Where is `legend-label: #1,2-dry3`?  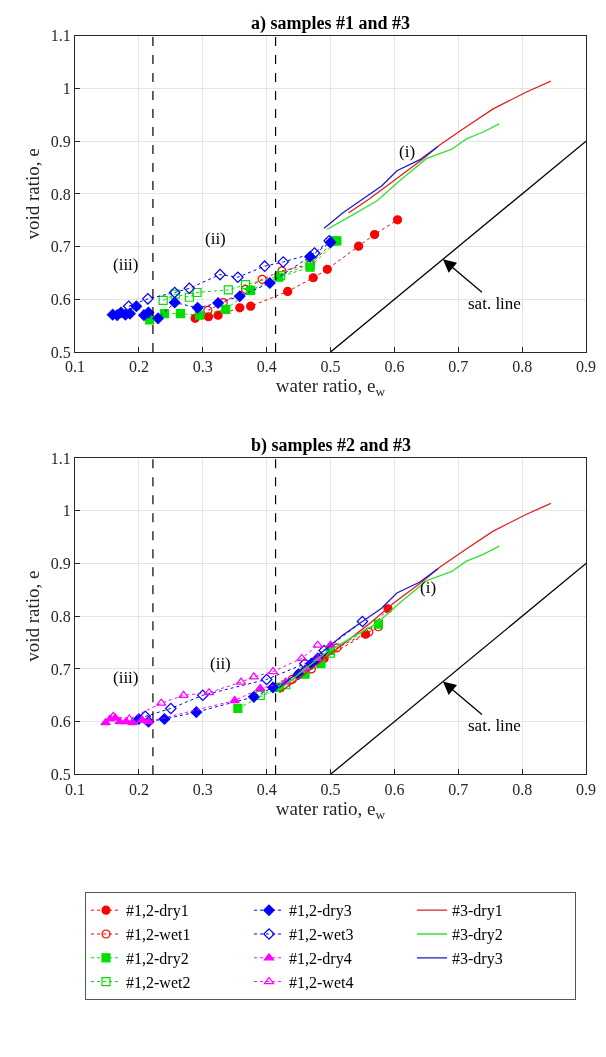 legend-label: #1,2-dry3 is located at coordinates (320, 911).